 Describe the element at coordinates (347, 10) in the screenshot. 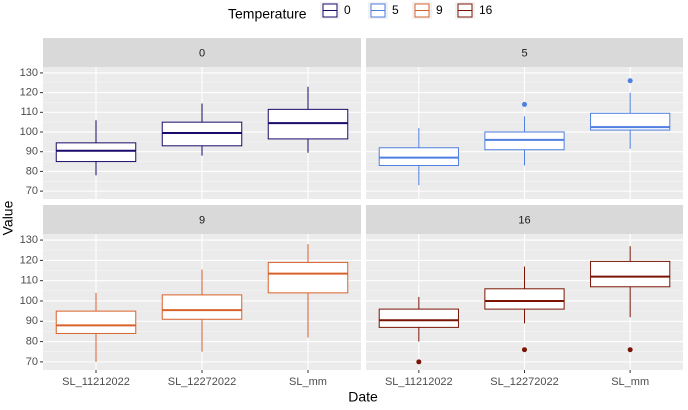

I see `legend-label-0: 0` at that location.